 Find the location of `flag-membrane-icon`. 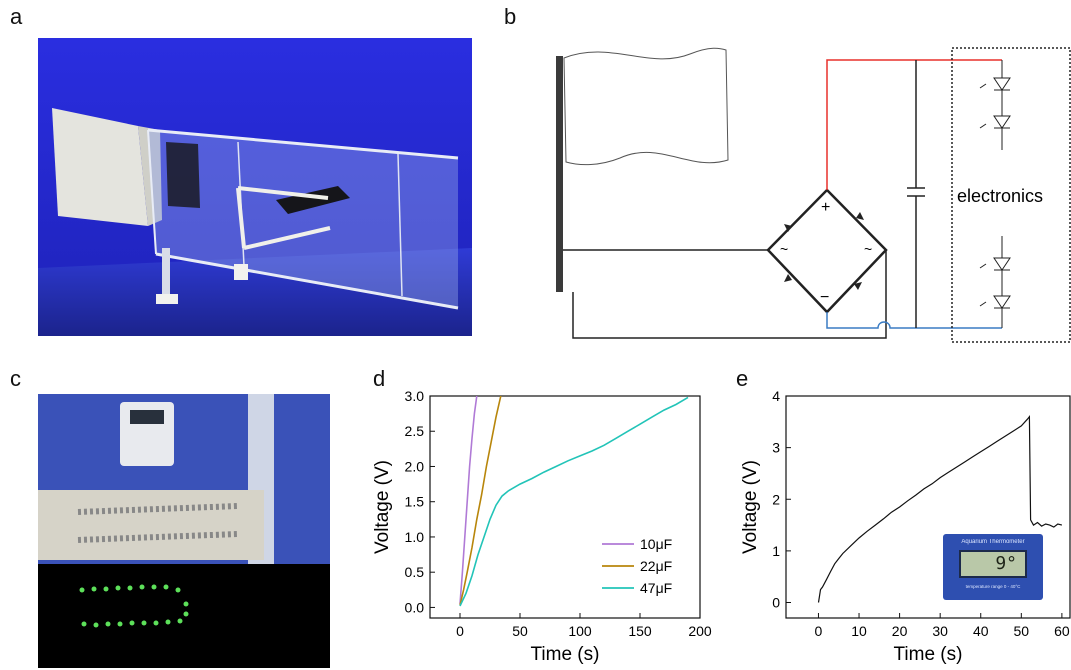

flag-membrane-icon is located at coordinates (646, 106).